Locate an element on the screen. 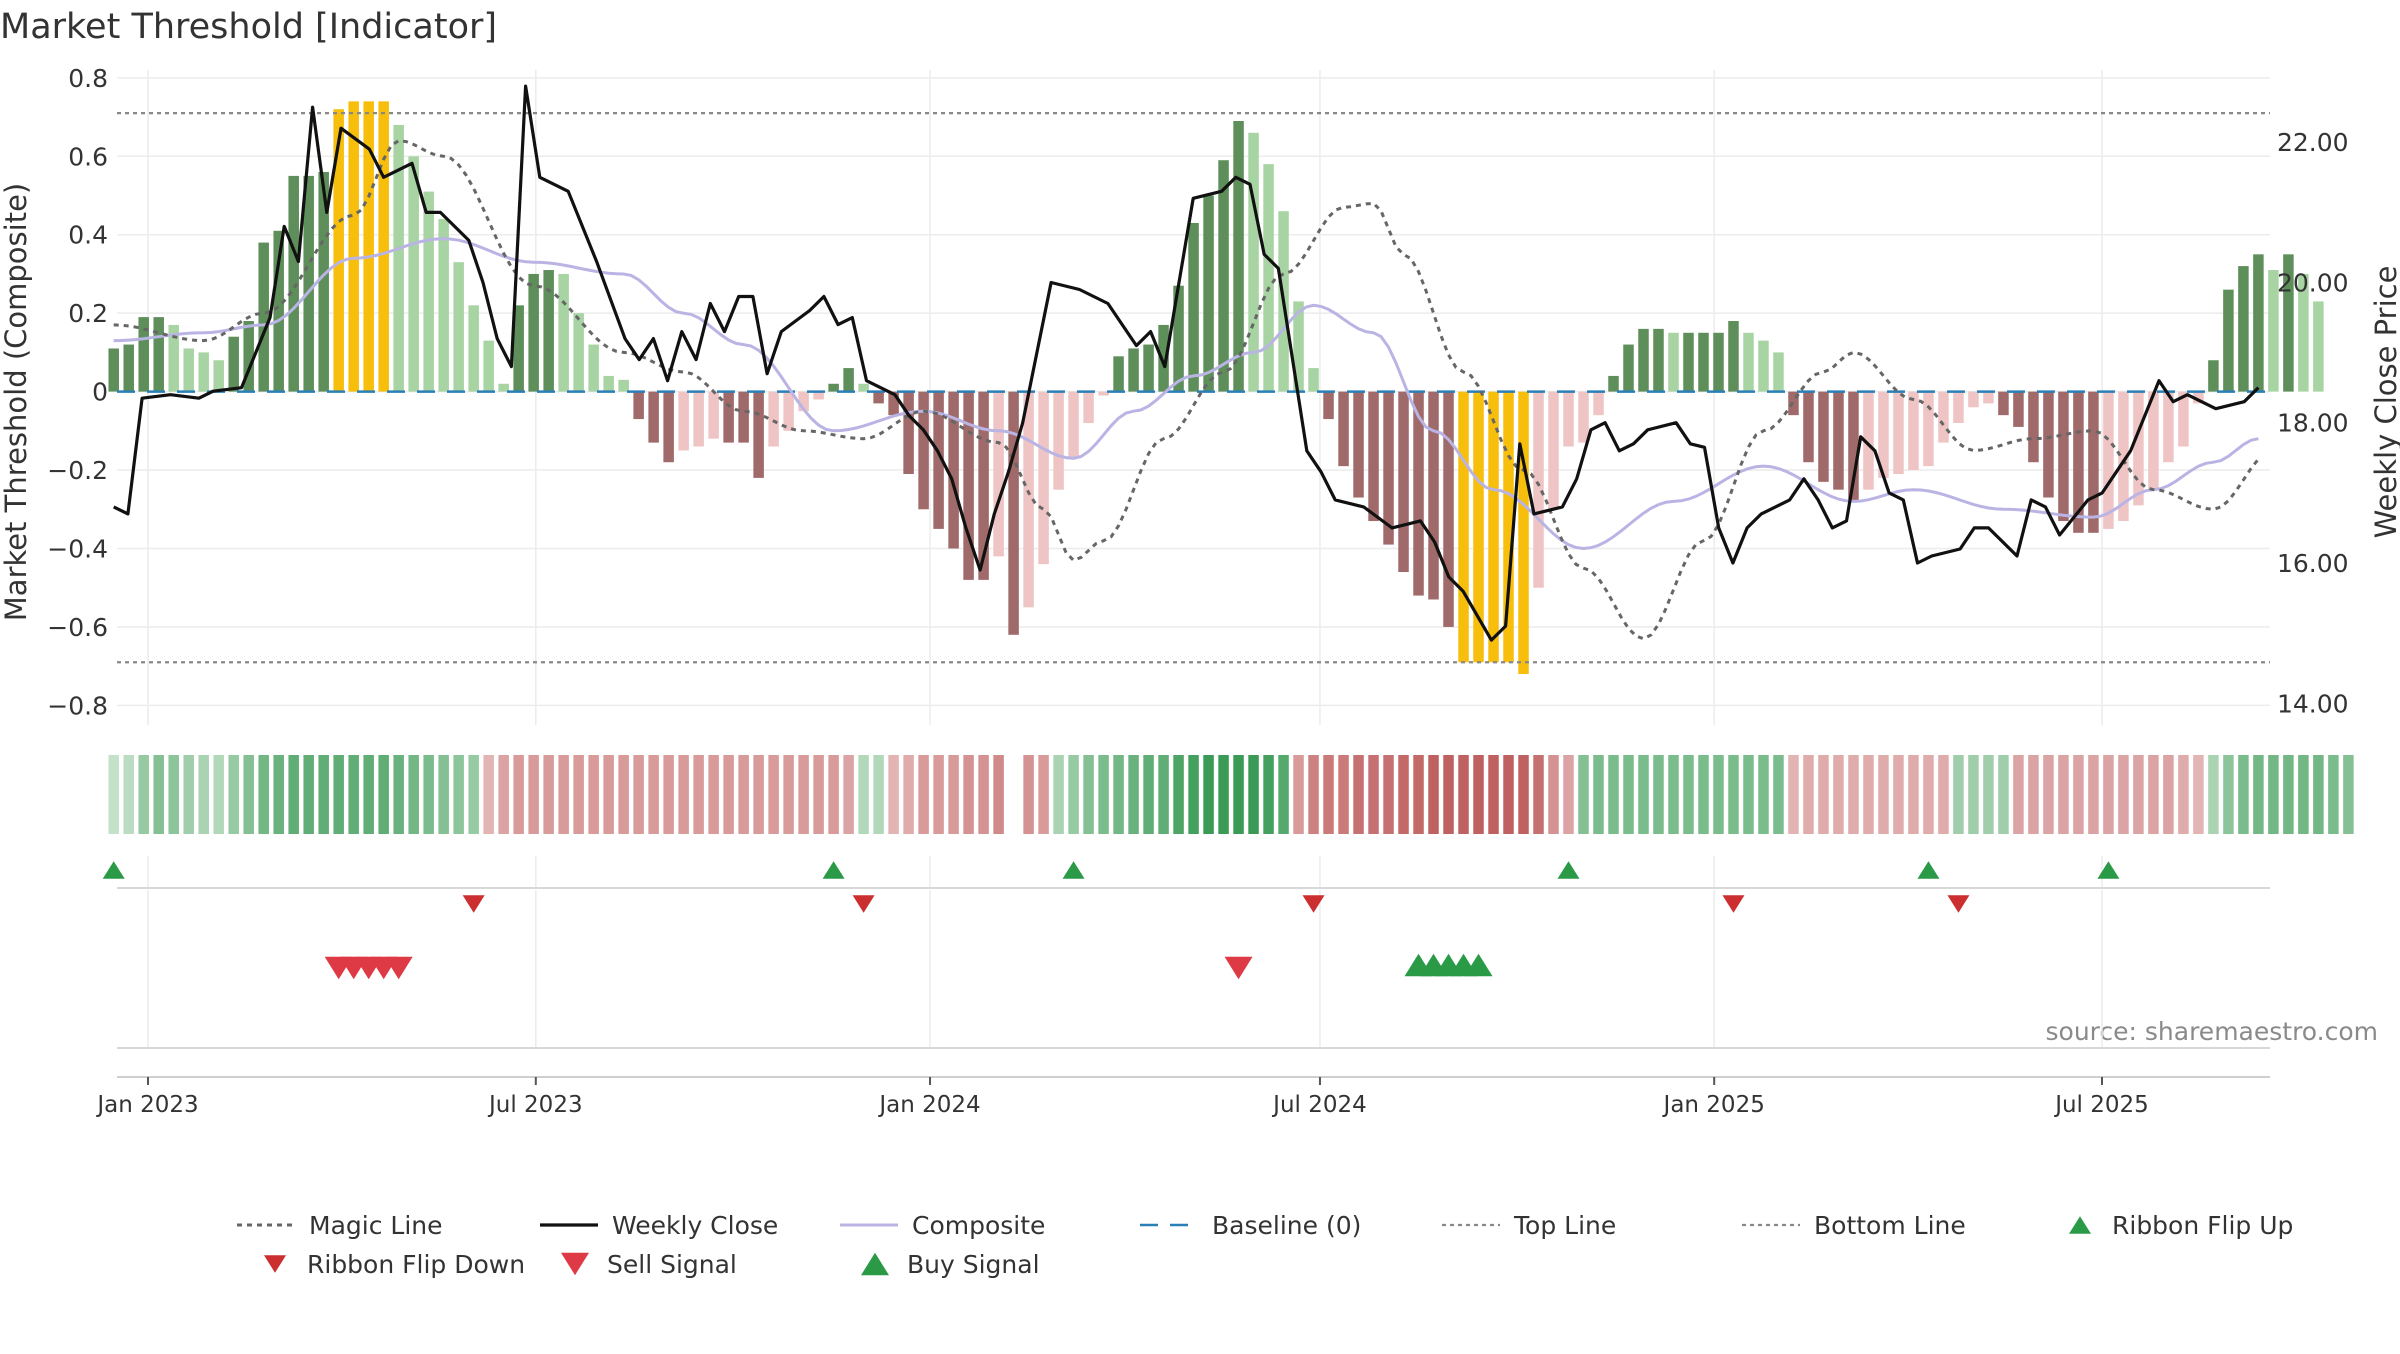 The width and height of the screenshot is (2400, 1354). y-right-tick-label: 16.00 is located at coordinates (2313, 563).